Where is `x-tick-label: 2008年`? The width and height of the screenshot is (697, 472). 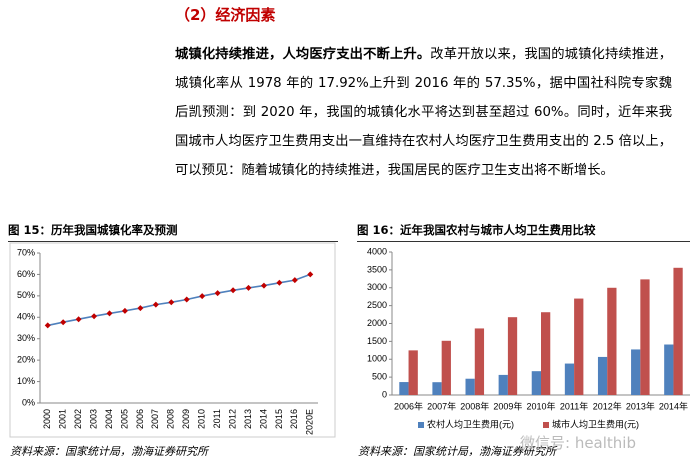 x-tick-label: 2008年 is located at coordinates (474, 405).